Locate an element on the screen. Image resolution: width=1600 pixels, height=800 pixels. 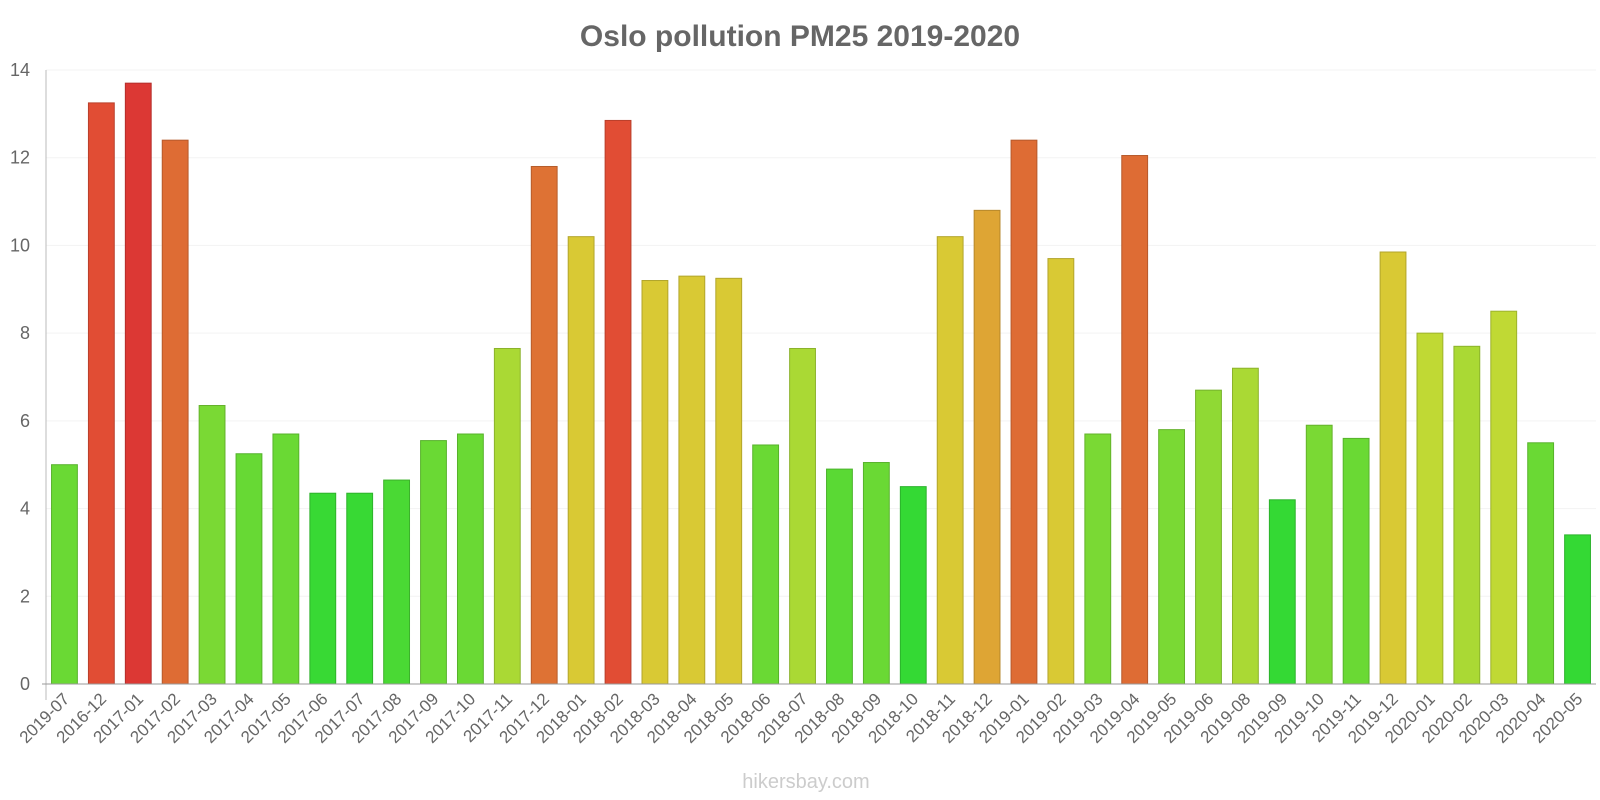
y-tick-label: 14 is located at coordinates (20, 70).